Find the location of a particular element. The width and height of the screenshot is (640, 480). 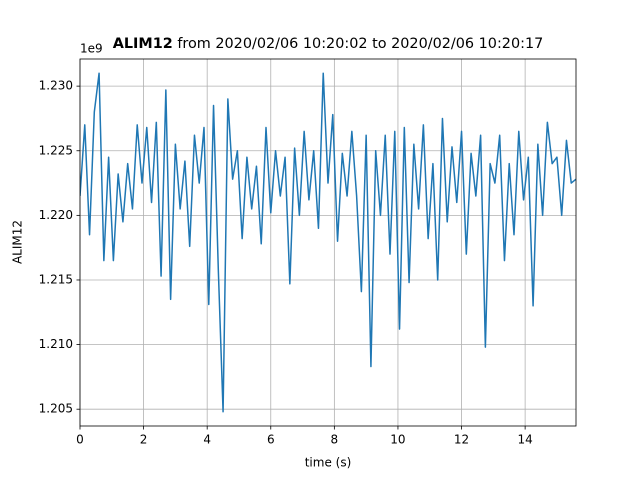

x-tick-label: 8 is located at coordinates (335, 440).